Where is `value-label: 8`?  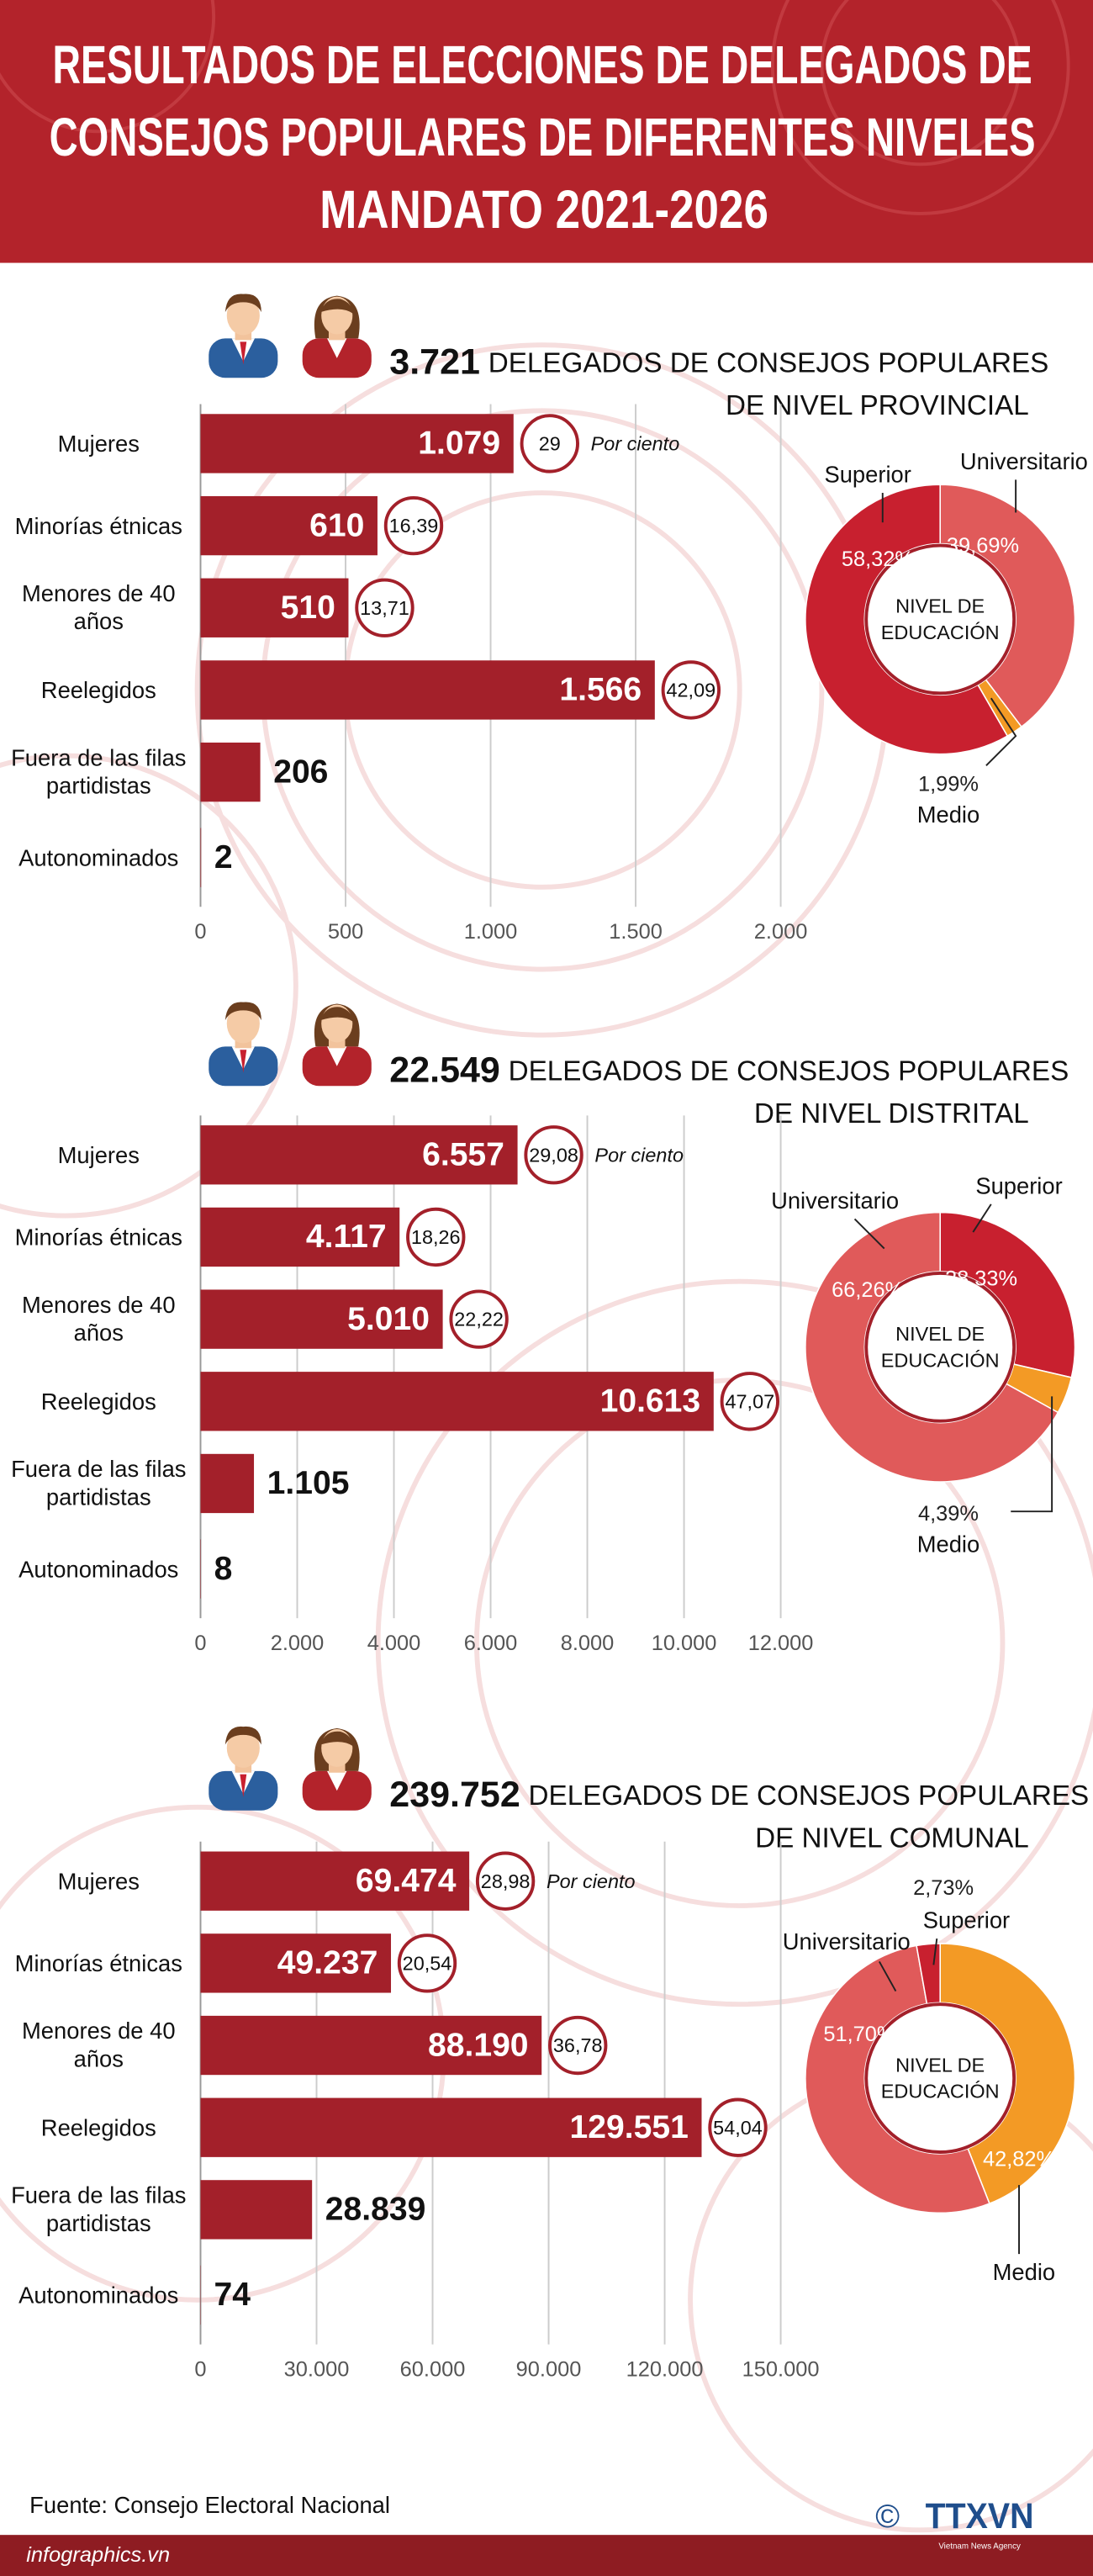 value-label: 8 is located at coordinates (224, 1569).